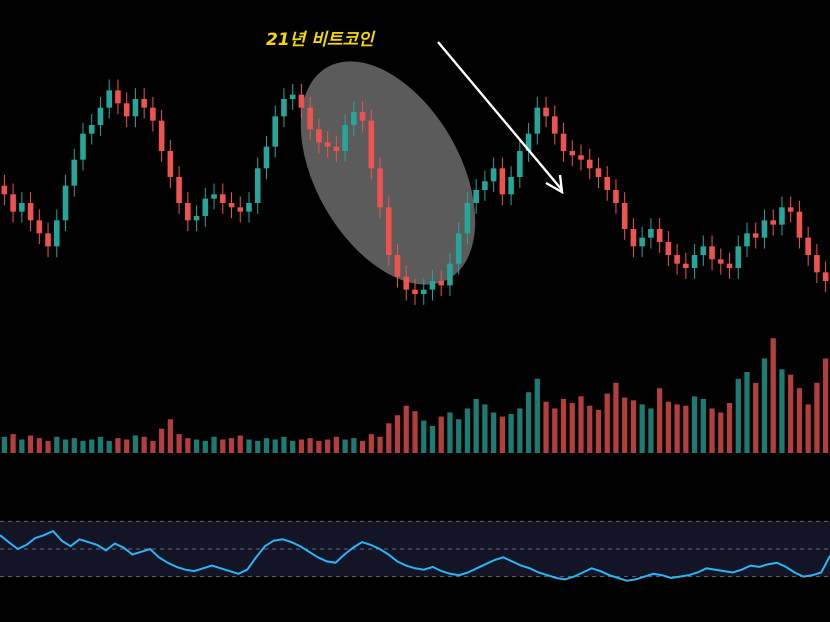 The width and height of the screenshot is (830, 622). What do you see at coordinates (554, 184) in the screenshot?
I see `trend-arrow-head` at bounding box center [554, 184].